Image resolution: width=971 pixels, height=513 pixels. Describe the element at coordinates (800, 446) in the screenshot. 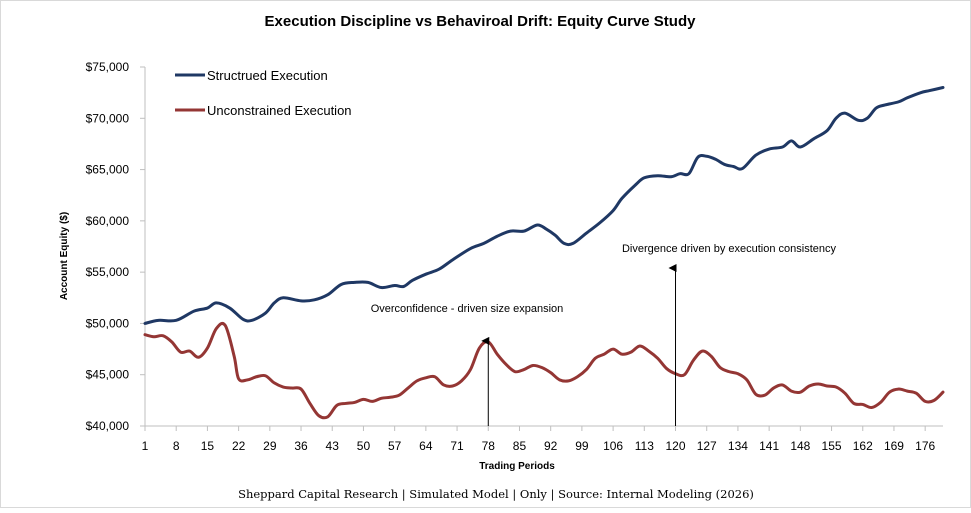

I see `x-tick-label: 148` at that location.